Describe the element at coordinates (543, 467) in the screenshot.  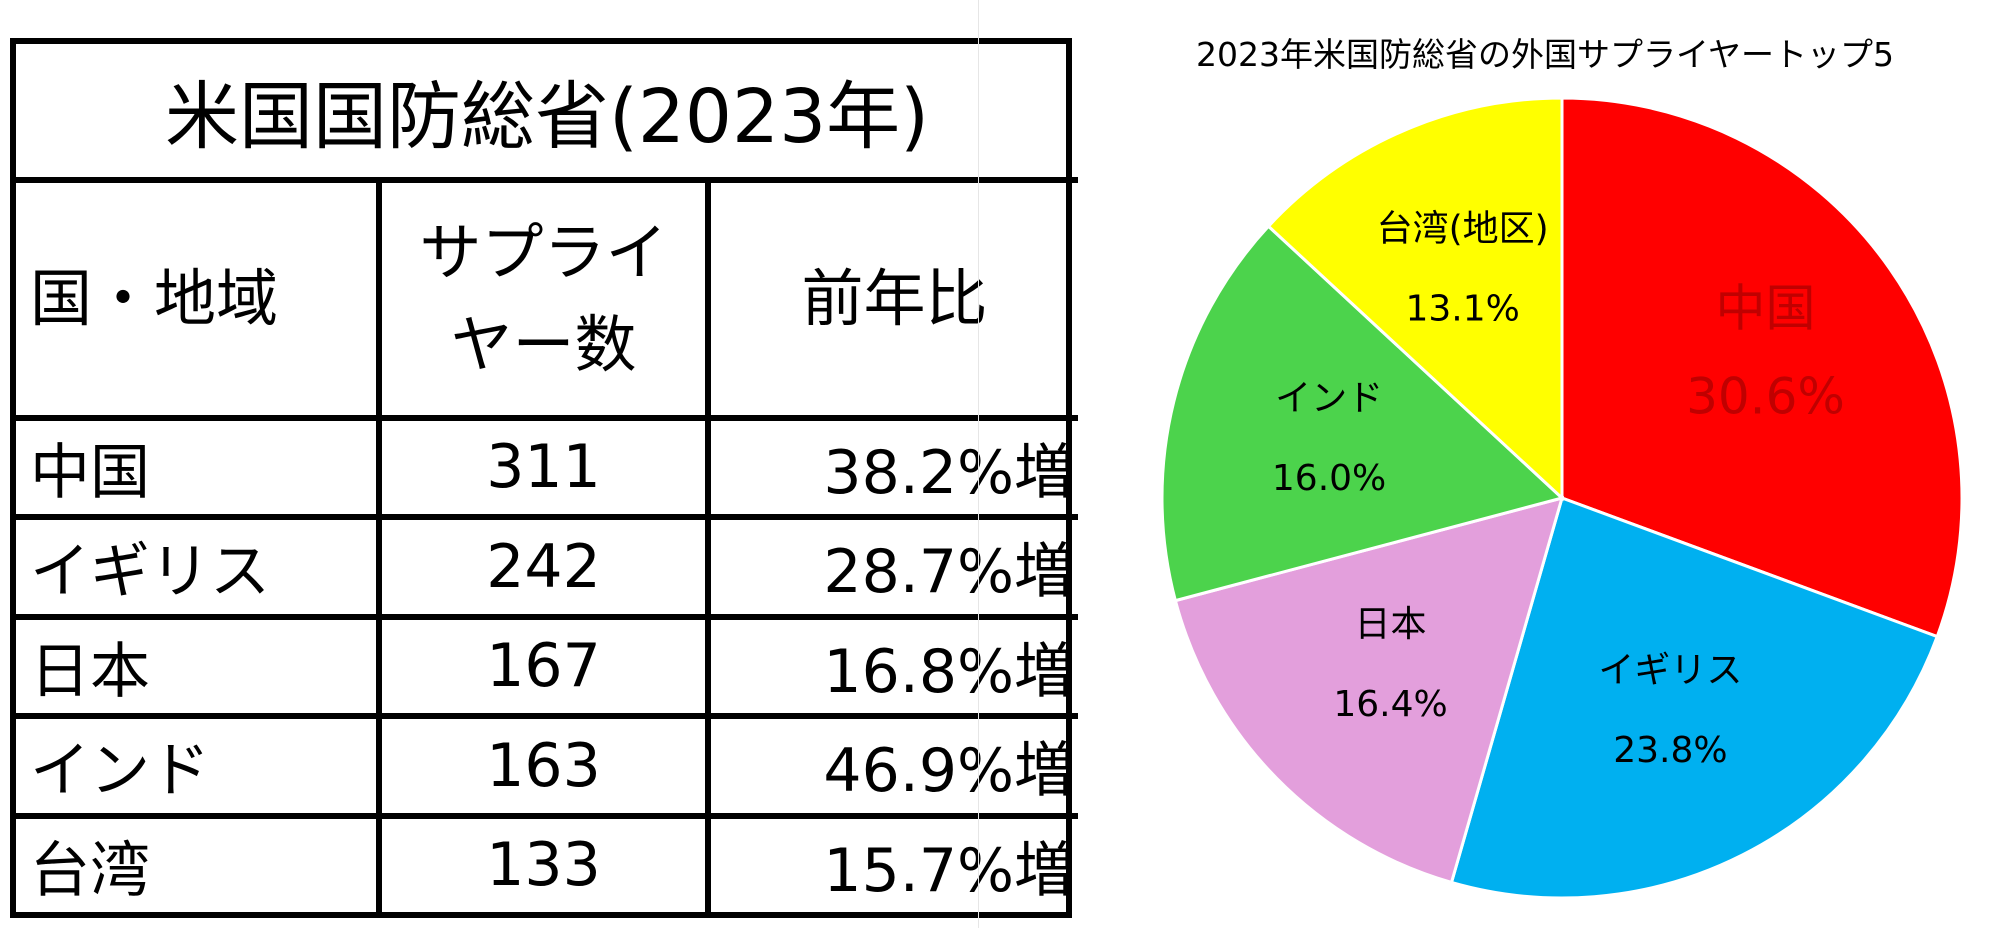
I see `row-count: 311` at that location.